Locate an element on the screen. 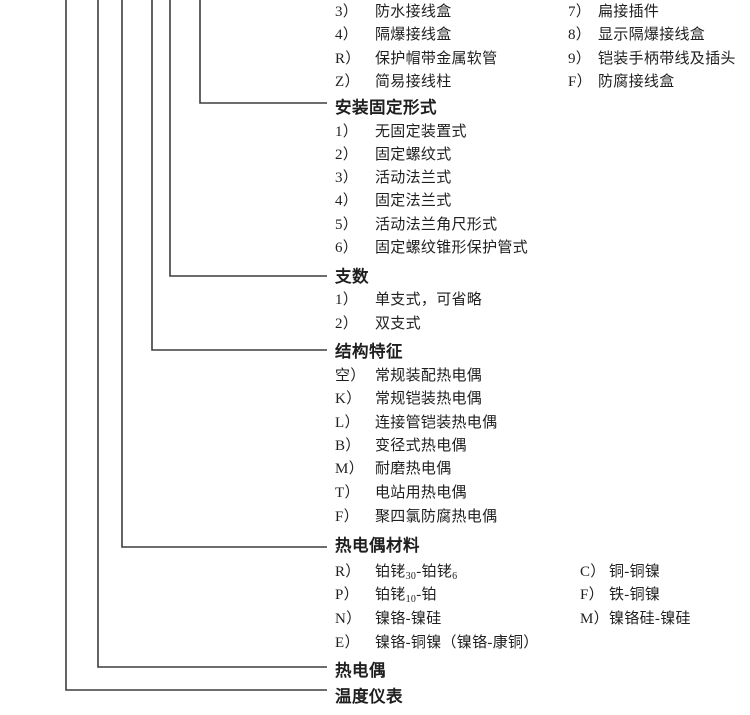 The width and height of the screenshot is (750, 715). item-label: 铁-铜镍 is located at coordinates (635, 595).